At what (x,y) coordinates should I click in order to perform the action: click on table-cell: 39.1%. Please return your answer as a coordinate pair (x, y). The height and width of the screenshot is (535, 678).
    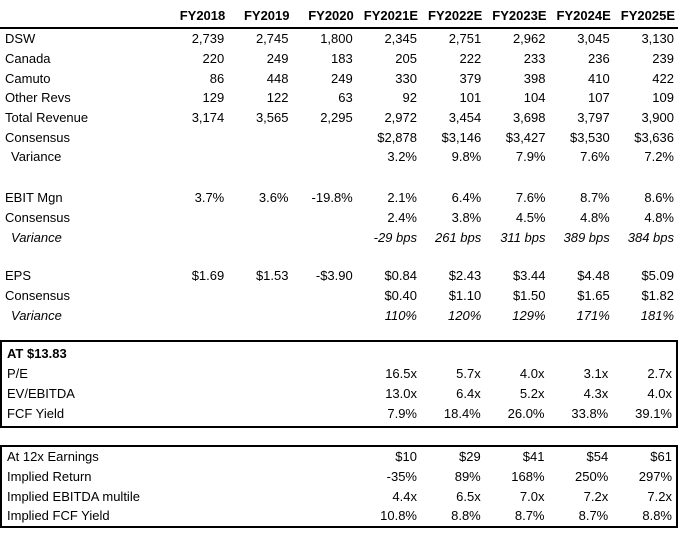
    Looking at the image, I should click on (653, 414).